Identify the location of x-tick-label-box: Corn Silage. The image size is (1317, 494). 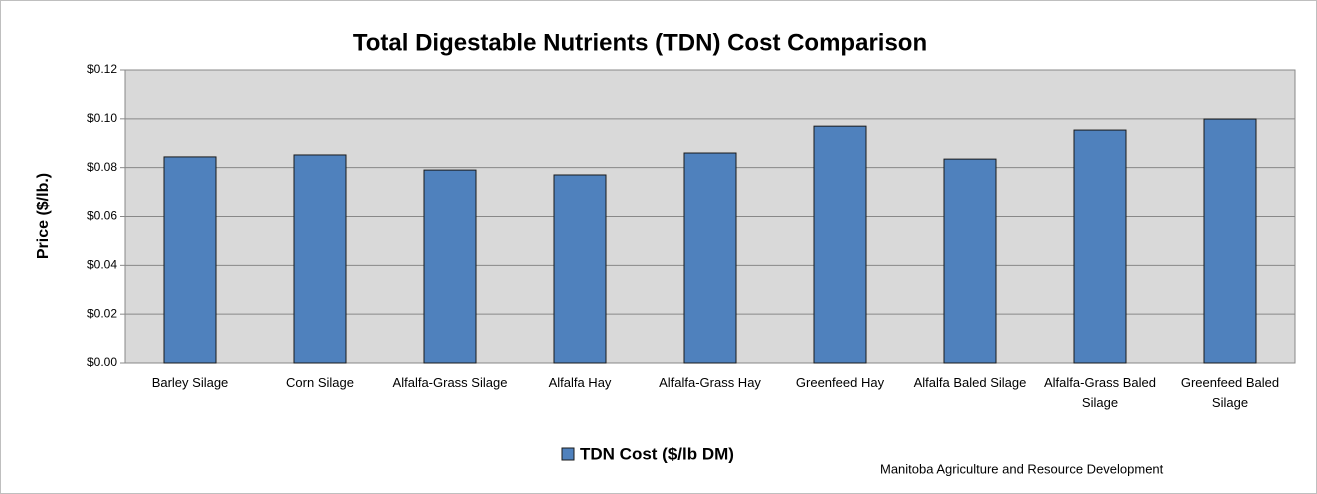
(320, 382).